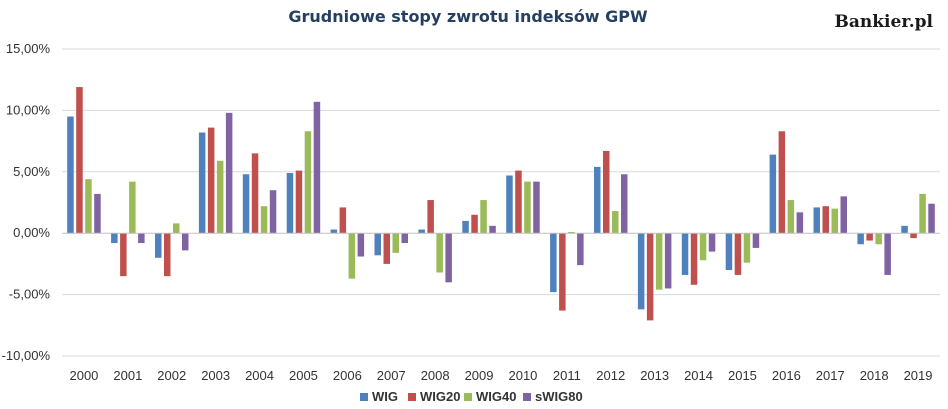  What do you see at coordinates (887, 254) in the screenshot?
I see `bar-swig80-2018` at bounding box center [887, 254].